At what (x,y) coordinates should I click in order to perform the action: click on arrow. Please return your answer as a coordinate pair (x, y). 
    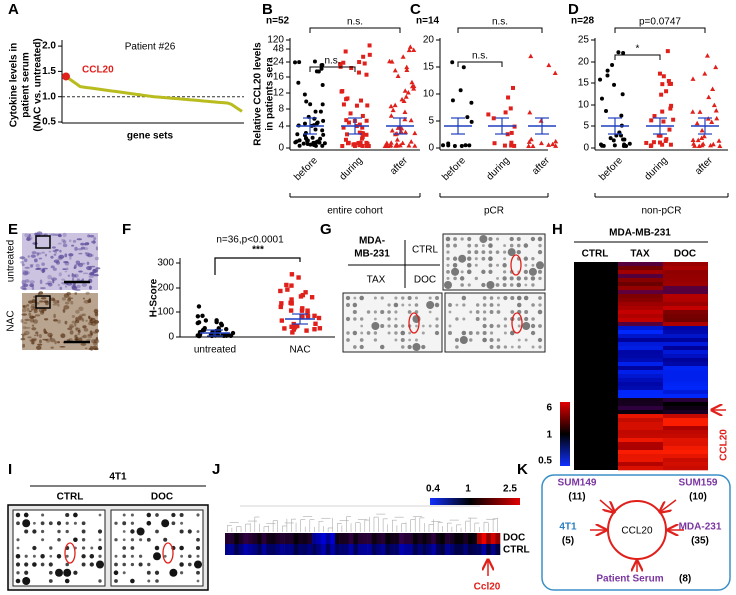
    Looking at the image, I should click on (668, 505).